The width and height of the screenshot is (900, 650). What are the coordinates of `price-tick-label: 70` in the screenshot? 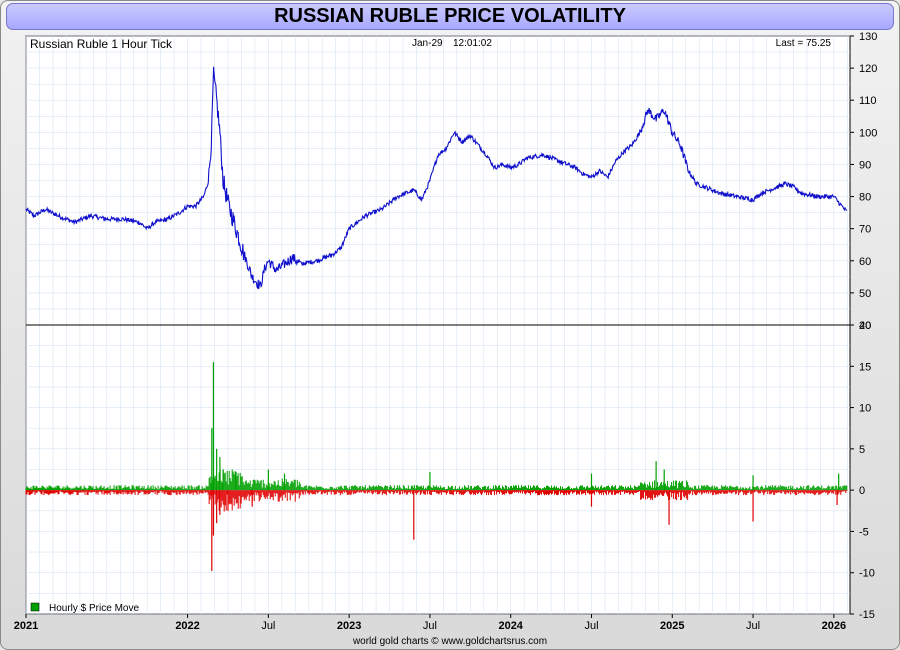 It's located at (865, 230).